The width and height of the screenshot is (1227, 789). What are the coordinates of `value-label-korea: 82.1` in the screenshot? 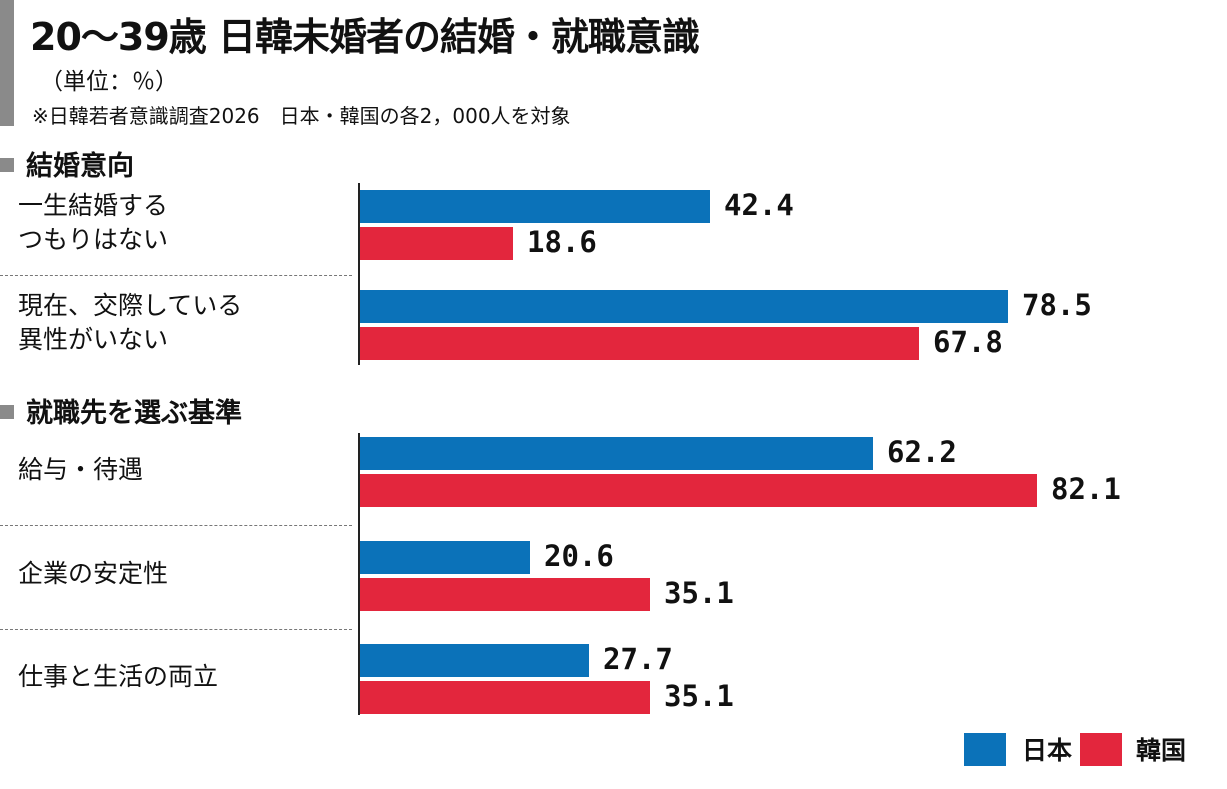 It's located at (1086, 489).